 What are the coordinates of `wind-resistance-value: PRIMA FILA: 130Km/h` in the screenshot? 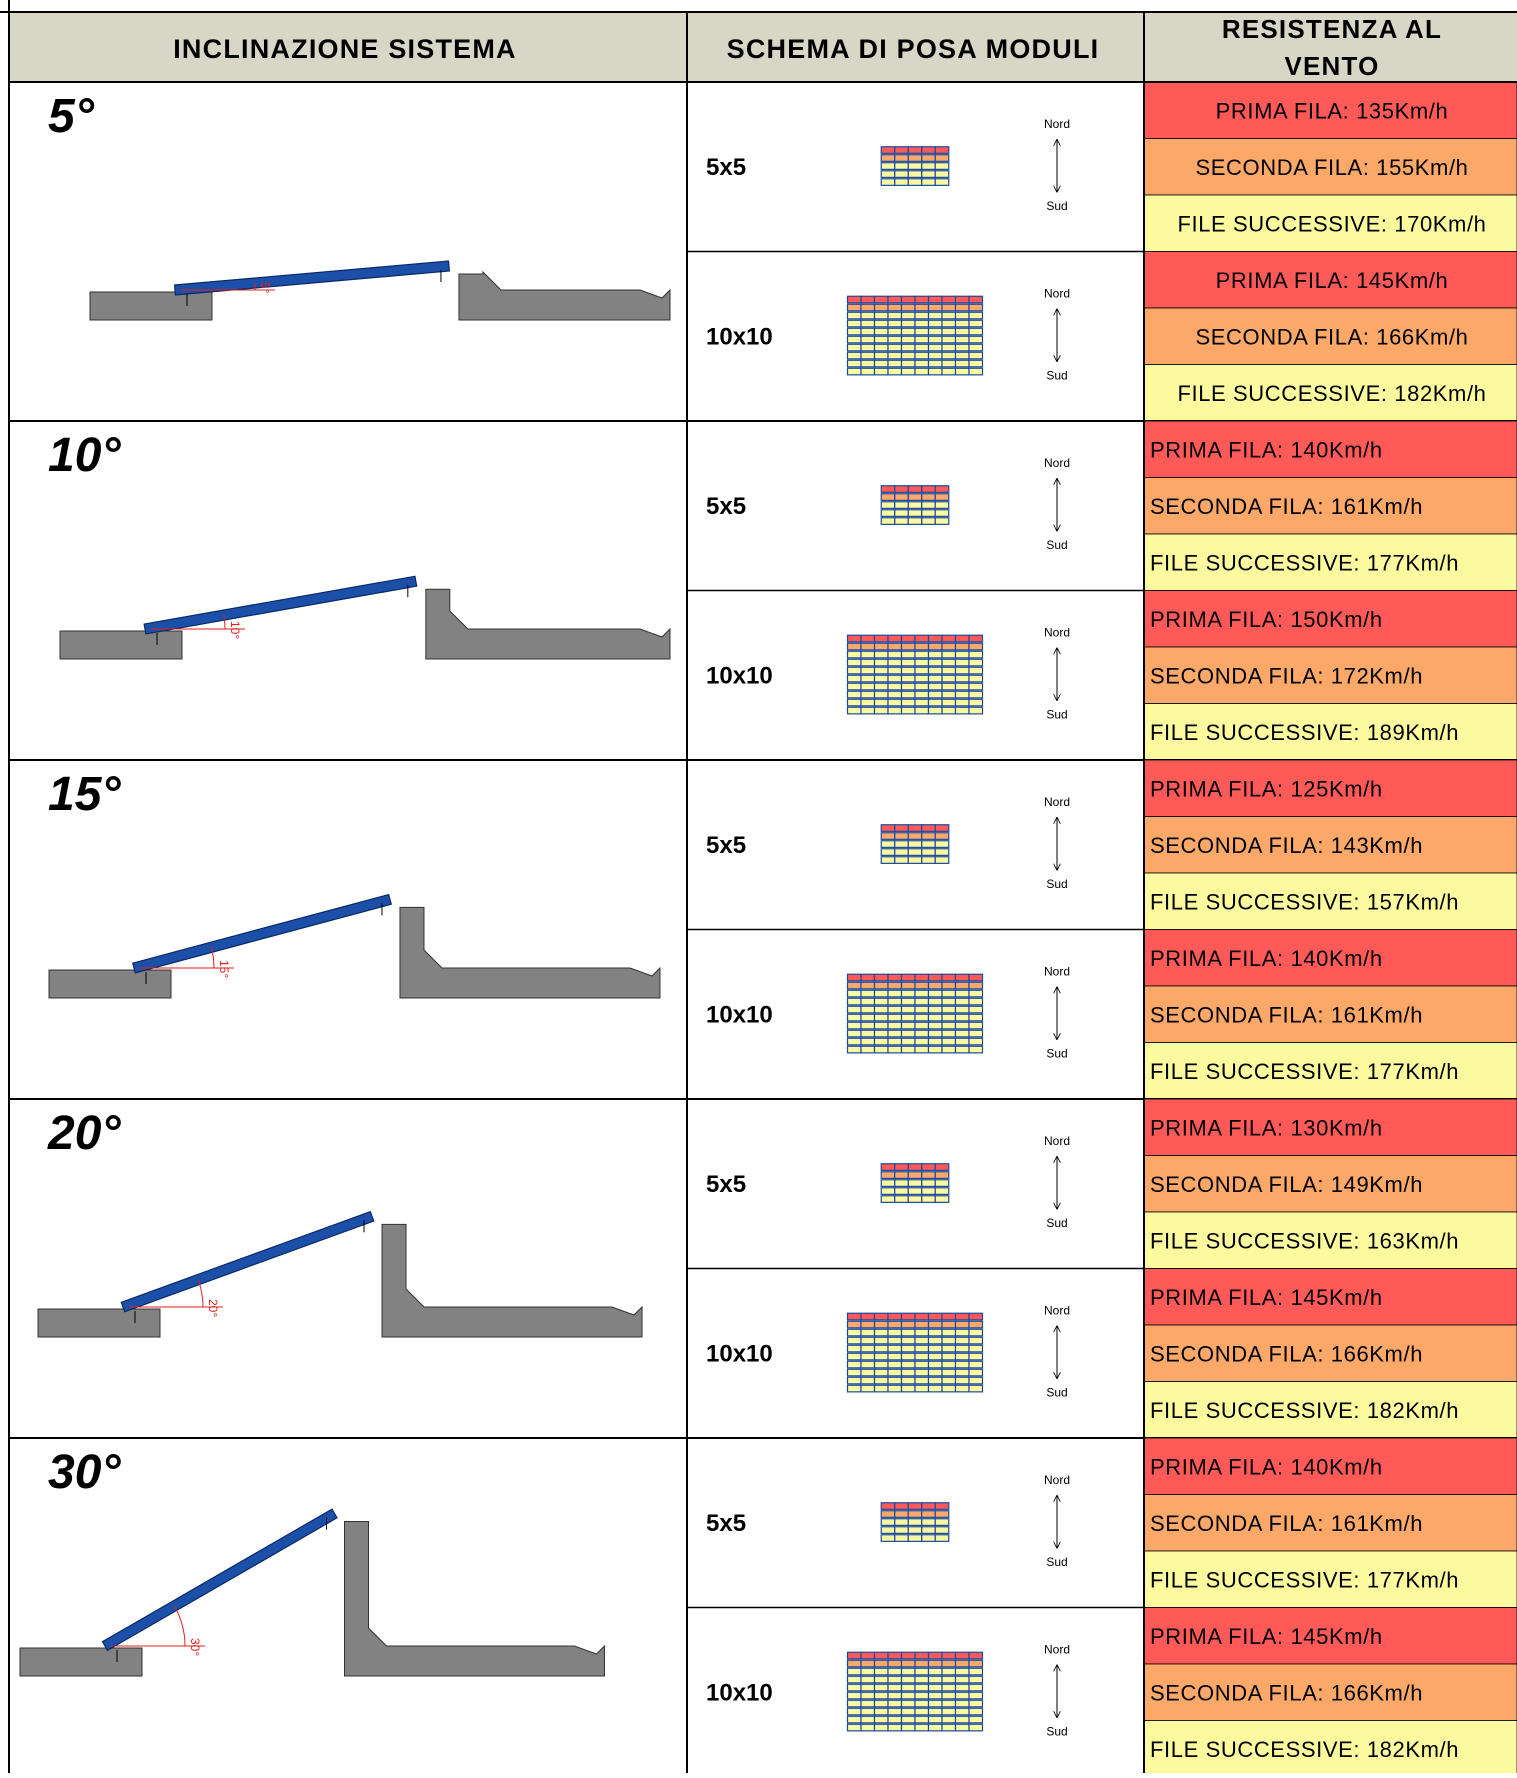 It's located at (1266, 1127).